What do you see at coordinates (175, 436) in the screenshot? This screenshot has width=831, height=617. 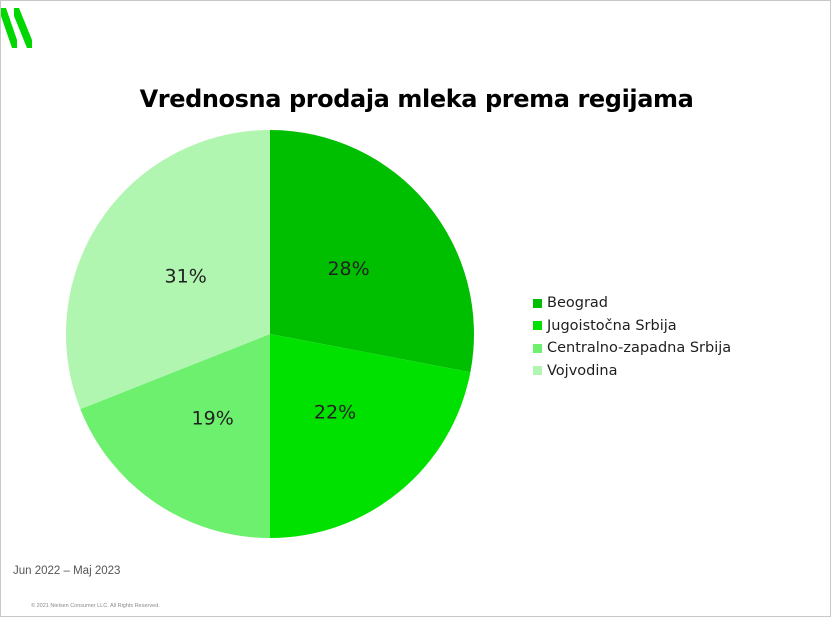 I see `pie-slice-centralno-zapadna-srbija` at bounding box center [175, 436].